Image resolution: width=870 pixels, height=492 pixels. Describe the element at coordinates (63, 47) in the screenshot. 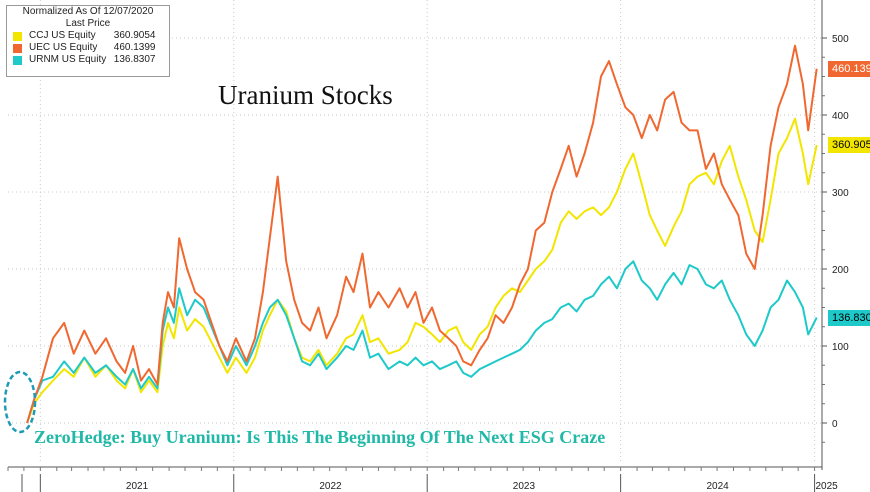

I see `legend-label-uec: UEC US Equity` at that location.